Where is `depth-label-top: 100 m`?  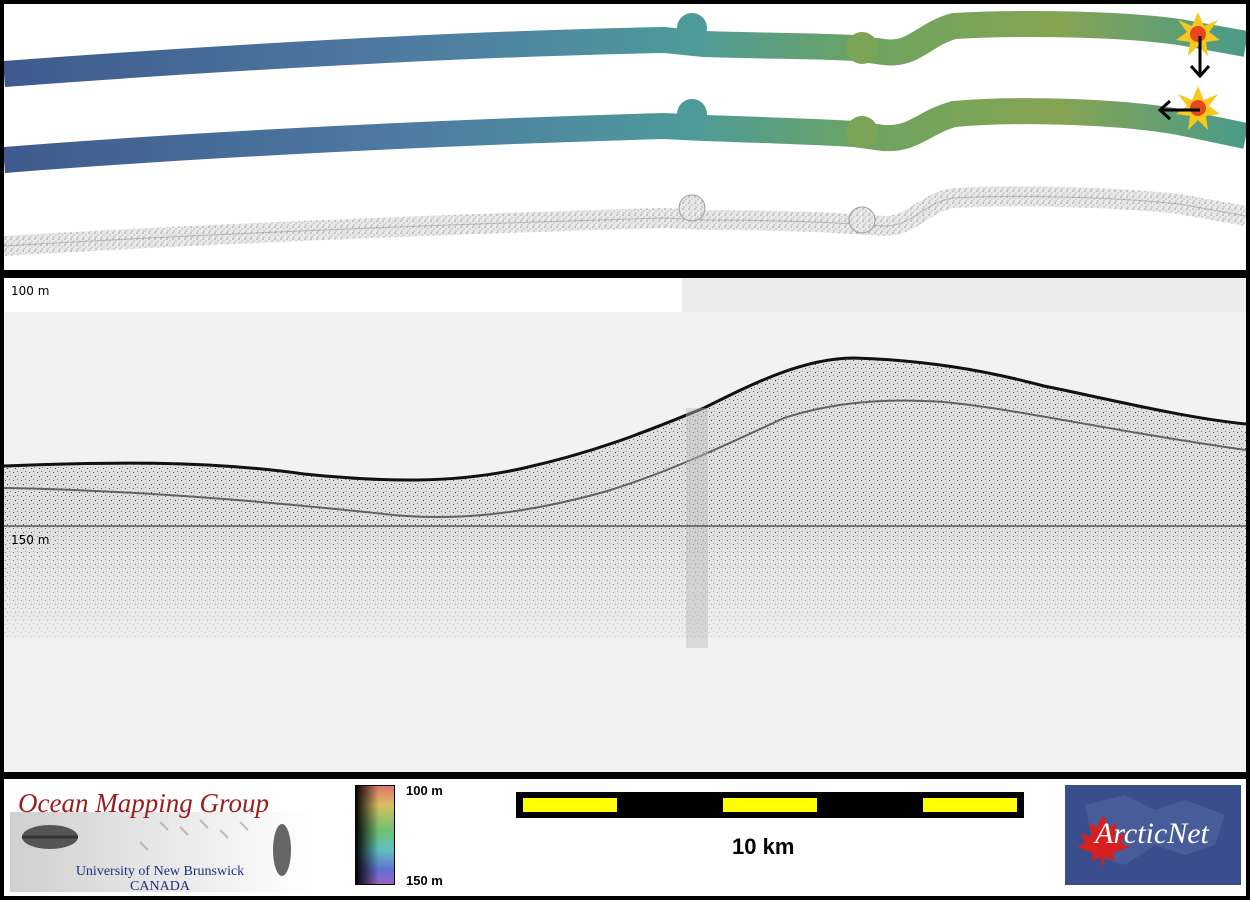
depth-label-top: 100 m is located at coordinates (30, 291).